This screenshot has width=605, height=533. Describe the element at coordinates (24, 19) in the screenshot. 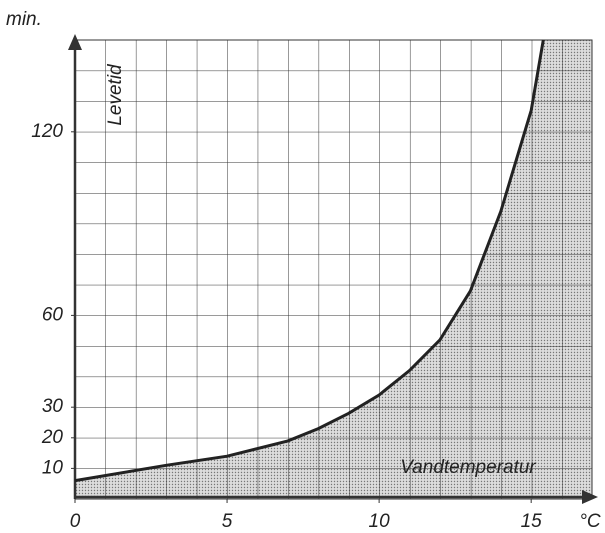

I see `y-unit: min.` at that location.